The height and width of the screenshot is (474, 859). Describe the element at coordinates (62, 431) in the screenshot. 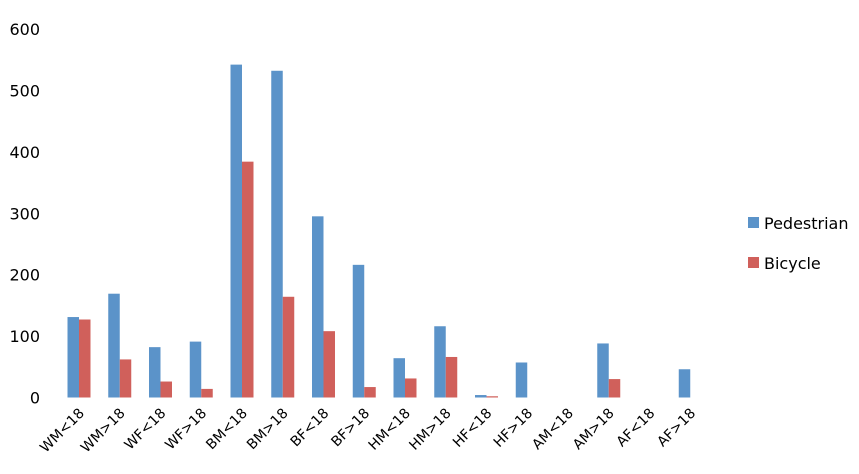

I see `x-tick-label: WM<18` at that location.